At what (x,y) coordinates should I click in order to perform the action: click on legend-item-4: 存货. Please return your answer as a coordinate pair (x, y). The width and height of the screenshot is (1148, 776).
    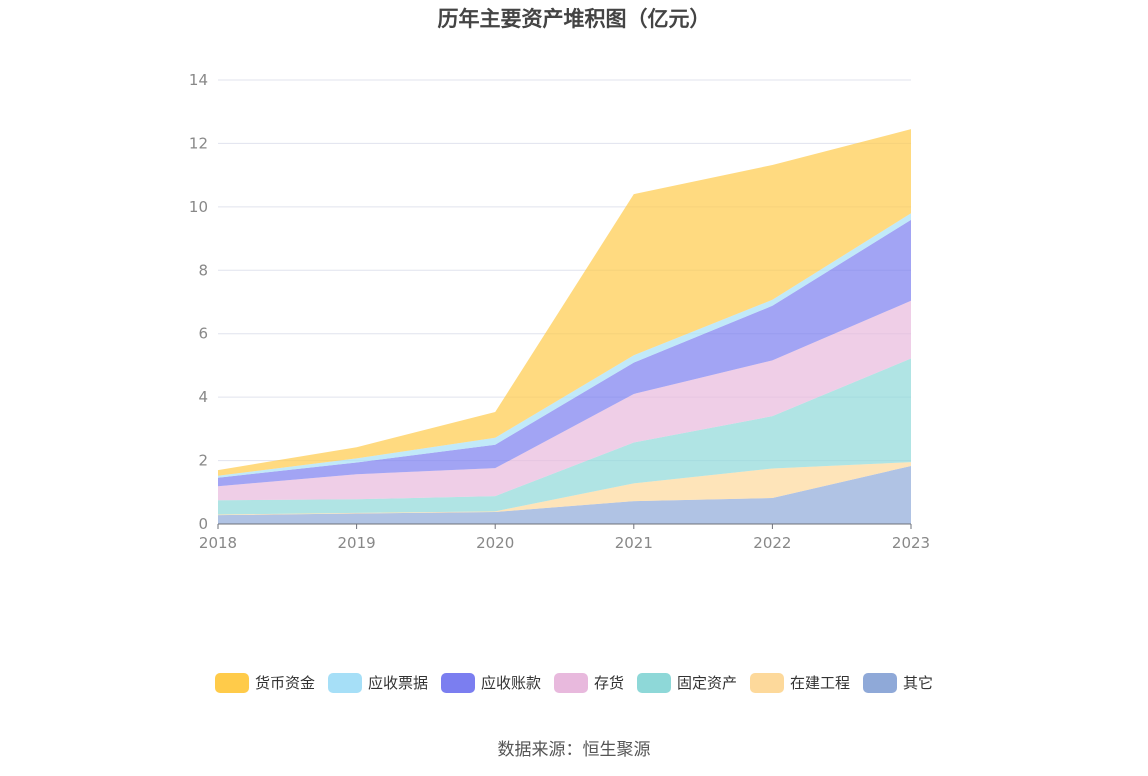
    Looking at the image, I should click on (588, 682).